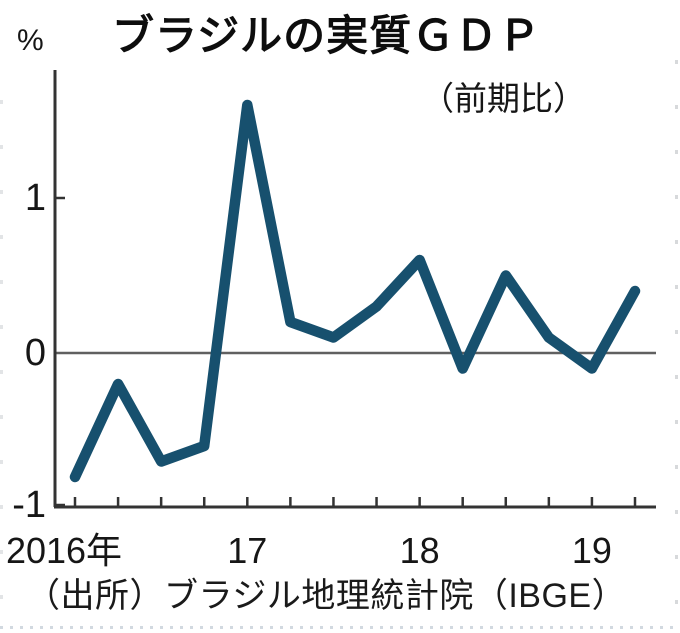  I want to click on x-tick-label: 2016年, so click(64, 550).